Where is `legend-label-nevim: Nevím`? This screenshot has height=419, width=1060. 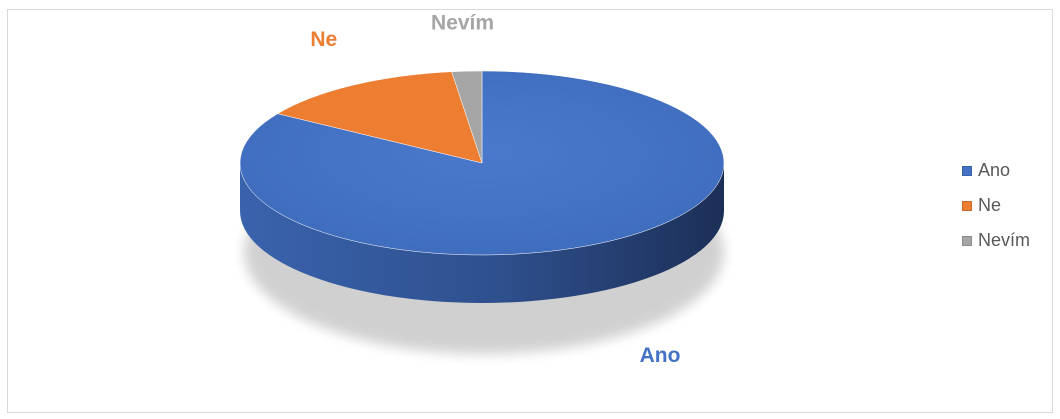 legend-label-nevim: Nevím is located at coordinates (1004, 240).